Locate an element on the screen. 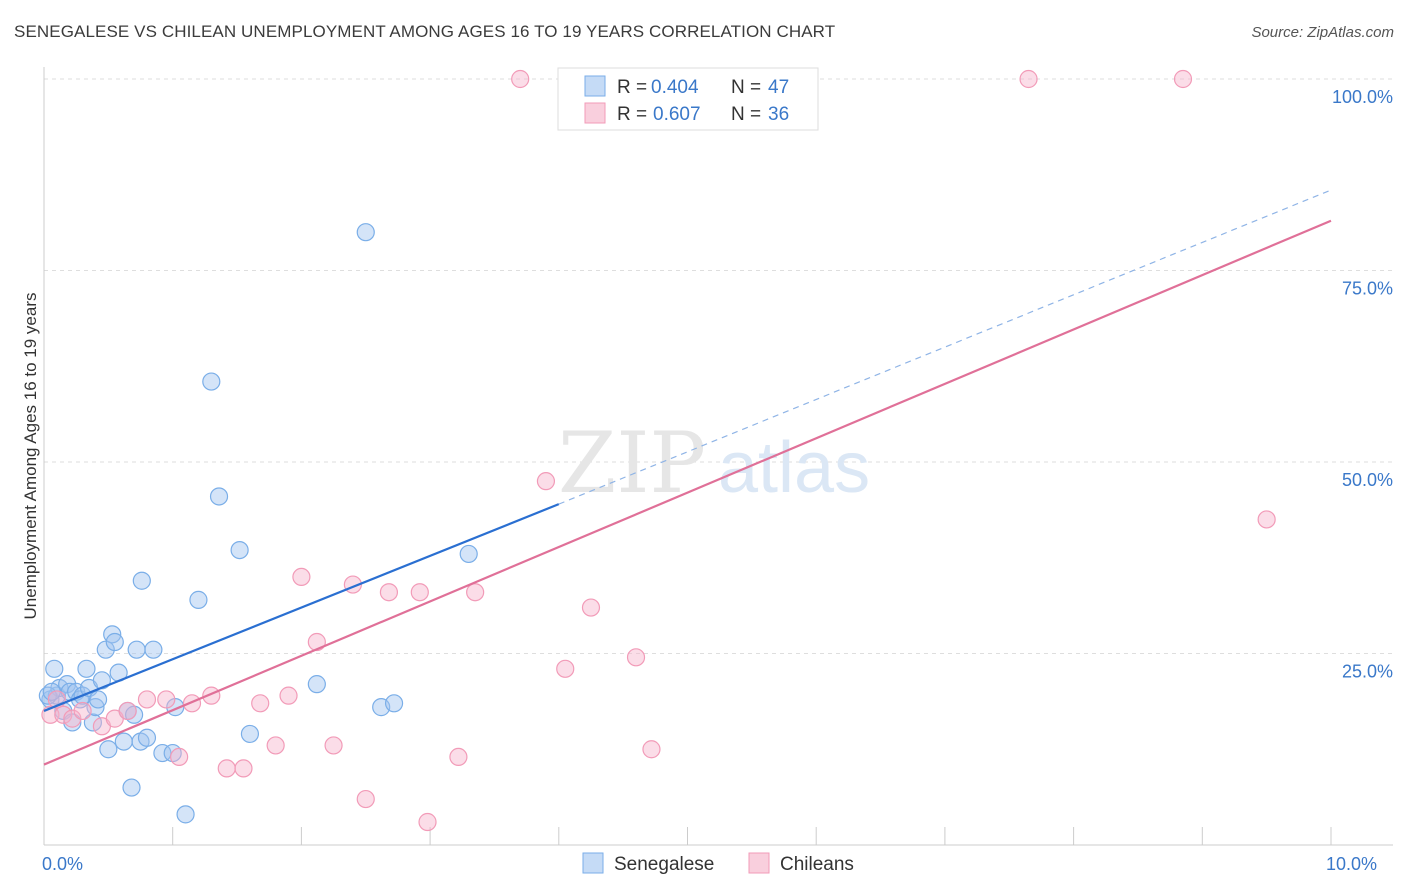 The height and width of the screenshot is (892, 1406). y-tick-label: 25.0% is located at coordinates (1367, 672).